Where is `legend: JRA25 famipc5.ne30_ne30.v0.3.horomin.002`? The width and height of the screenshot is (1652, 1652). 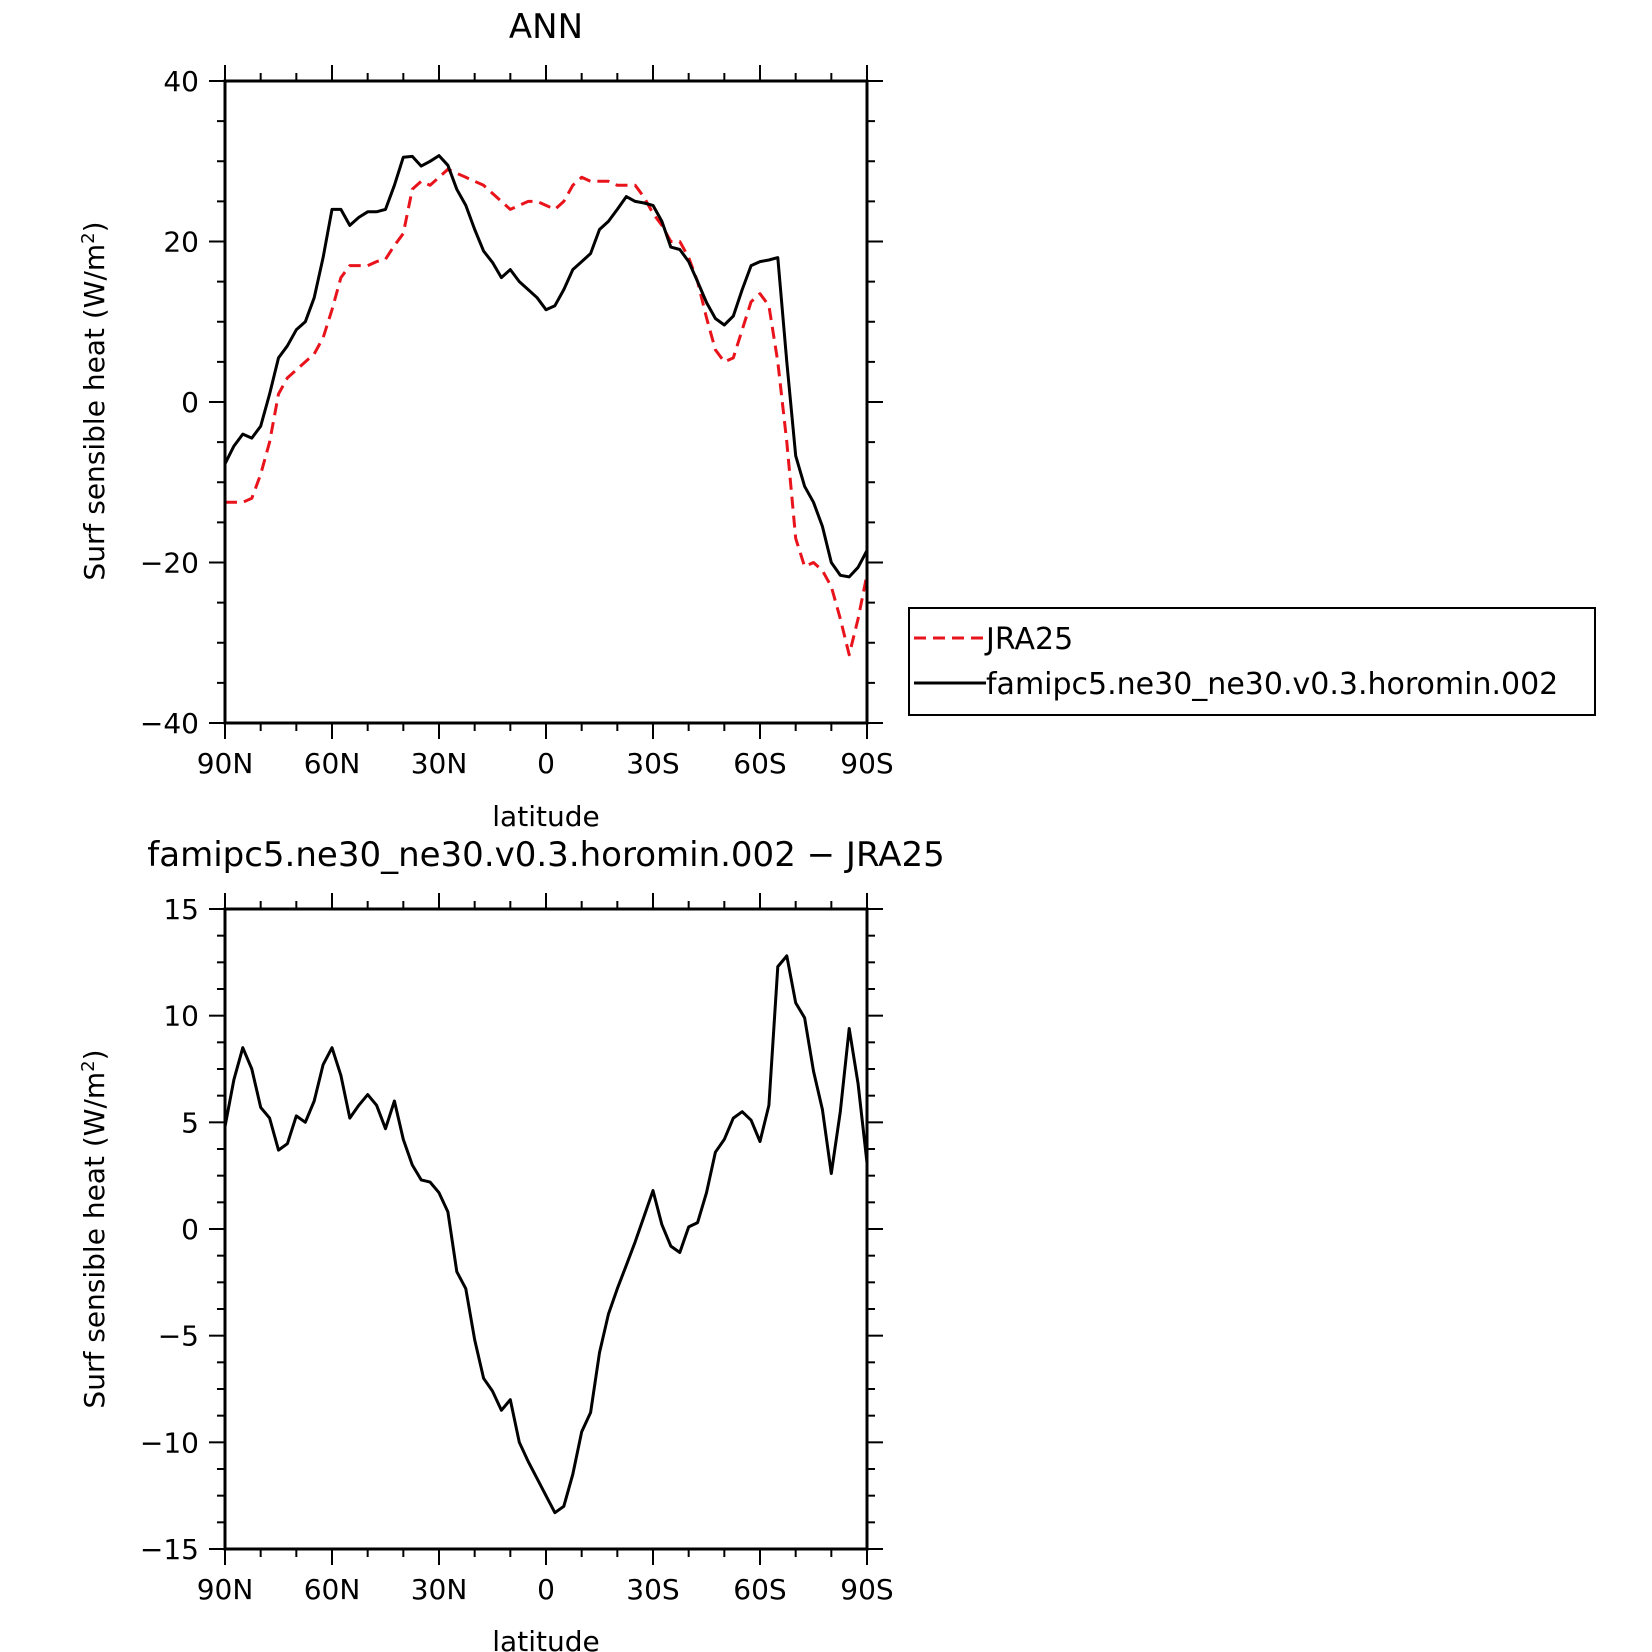
legend: JRA25 famipc5.ne30_ne30.v0.3.horomin.002 is located at coordinates (1252, 661).